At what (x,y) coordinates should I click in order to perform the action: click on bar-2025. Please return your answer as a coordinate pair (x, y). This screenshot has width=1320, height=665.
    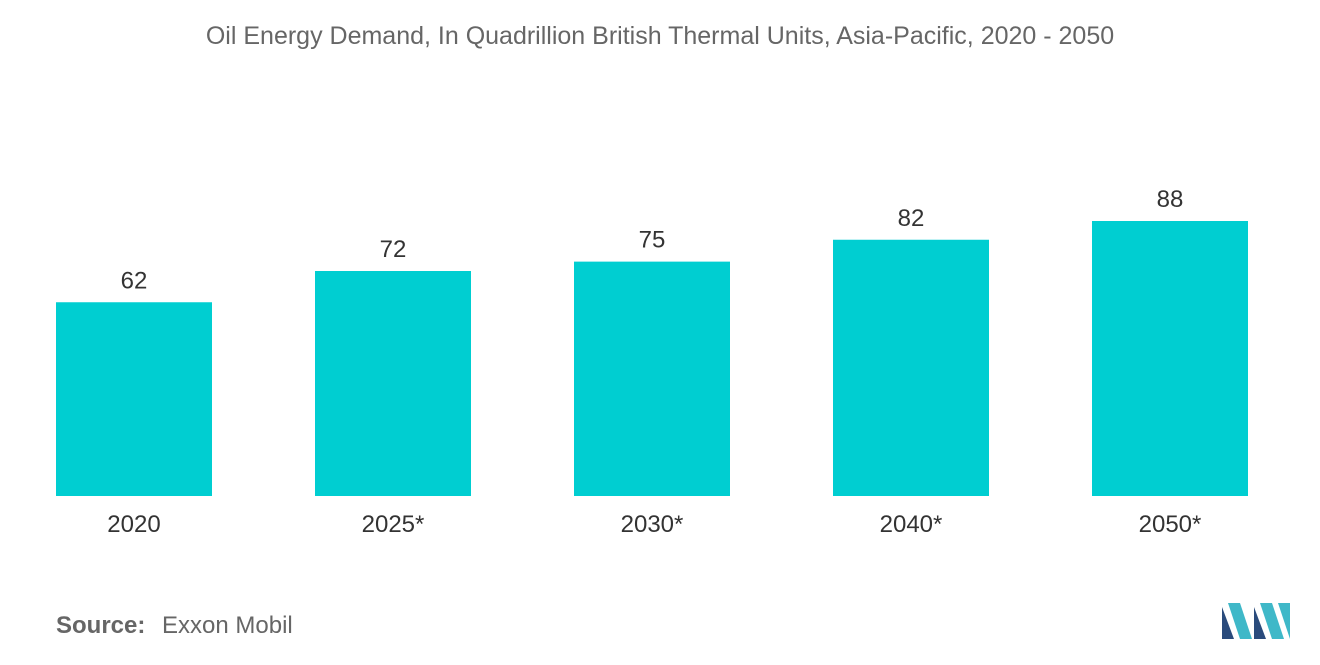
    Looking at the image, I should click on (393, 383).